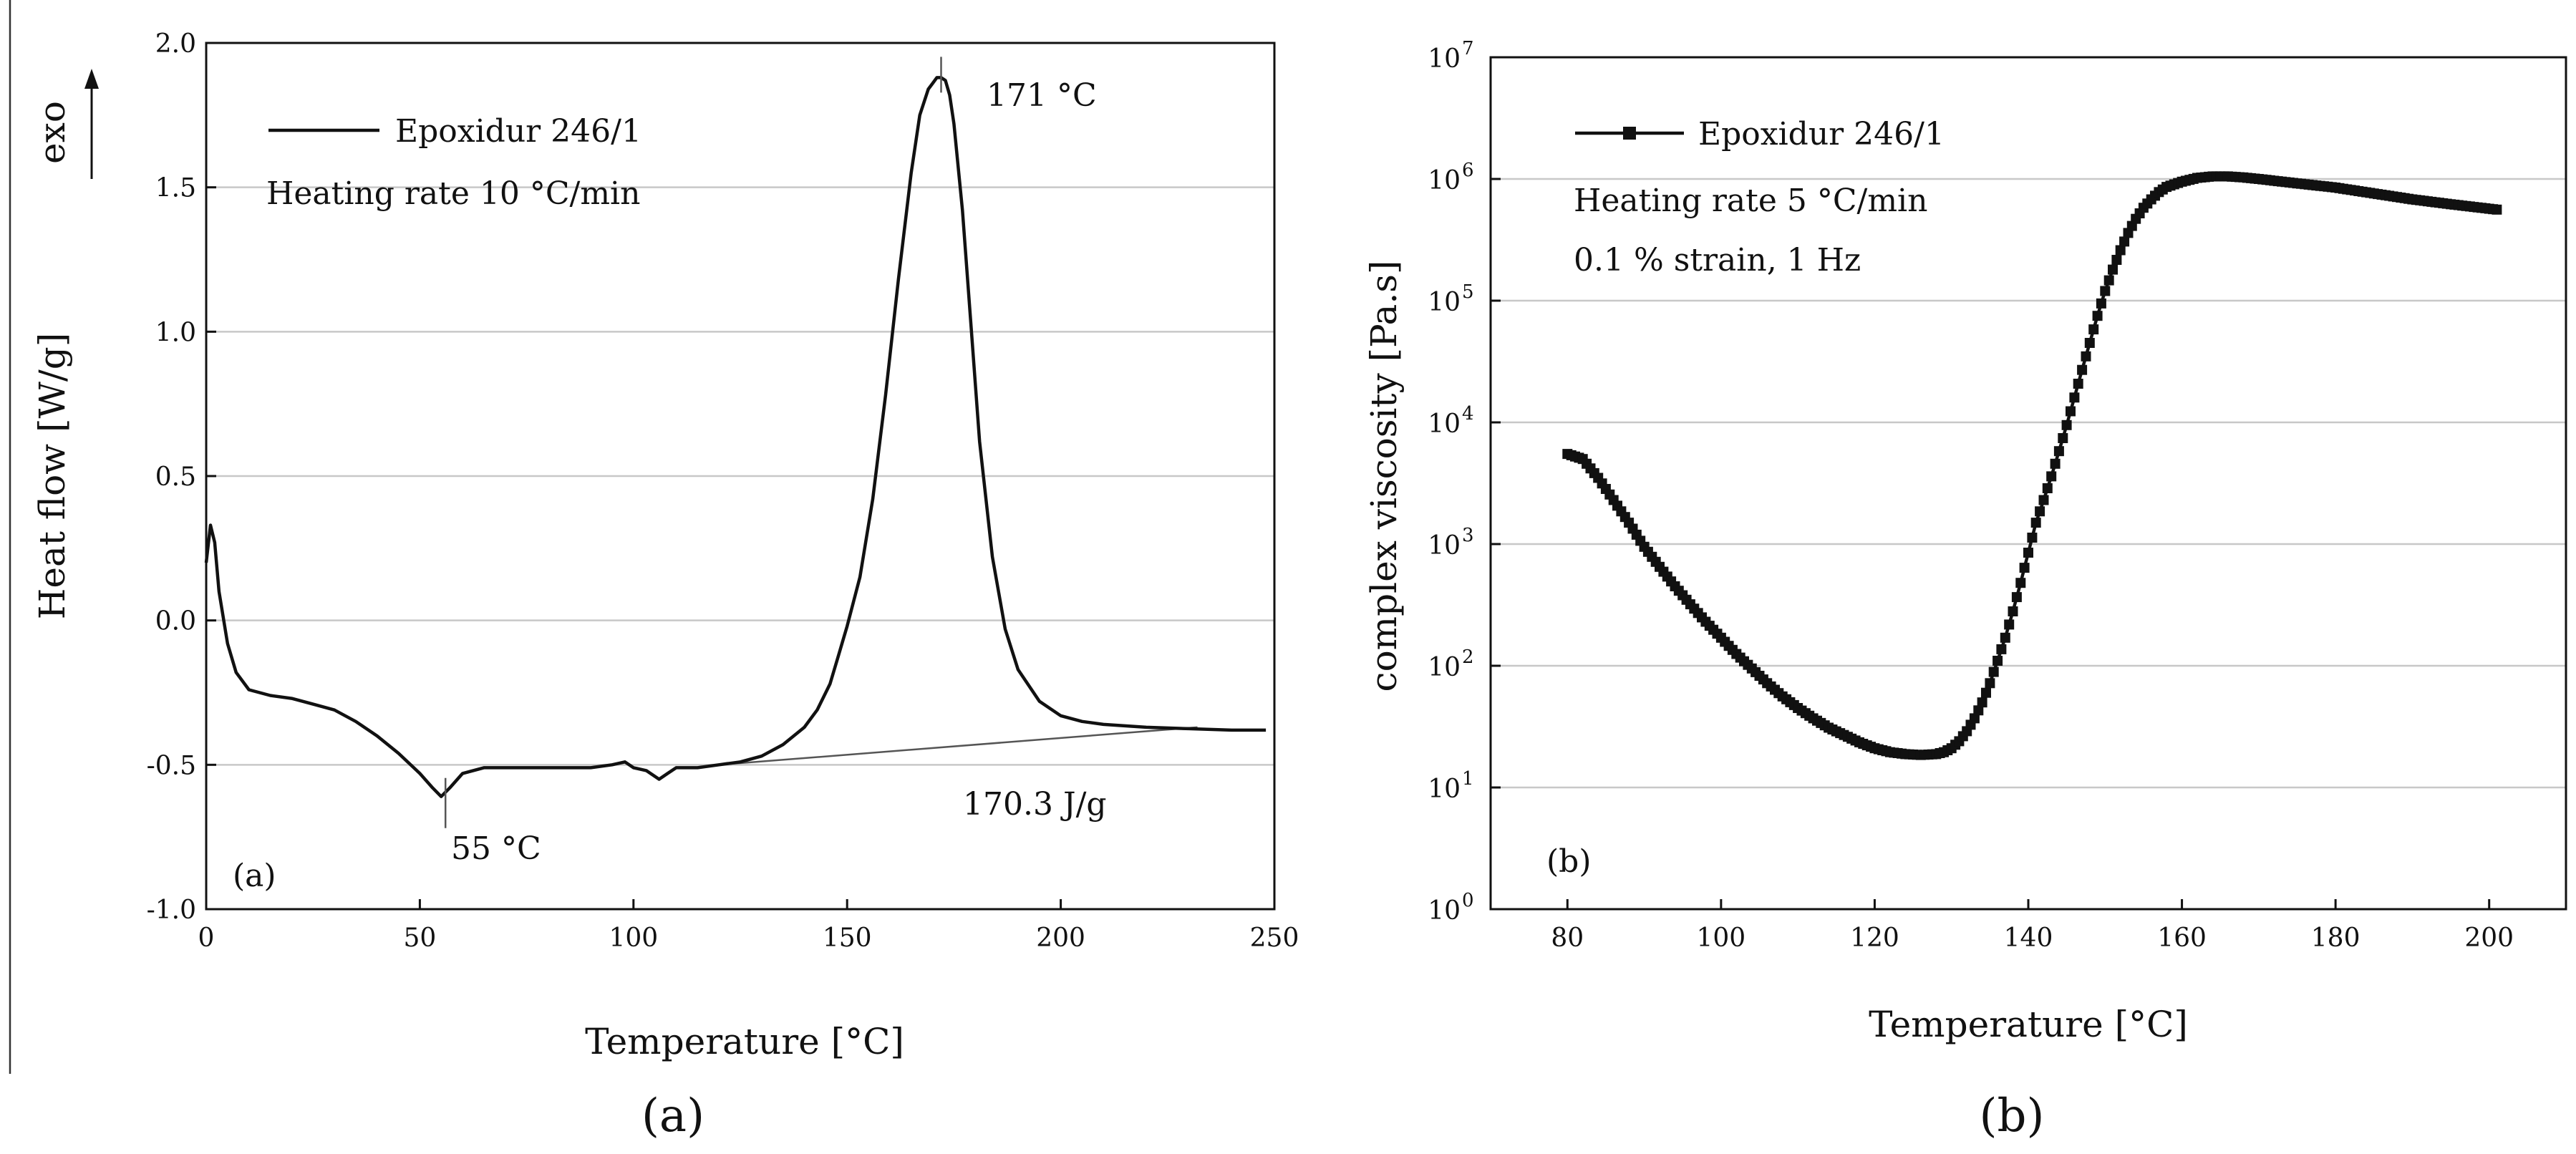 The image size is (2576, 1154). Describe the element at coordinates (176, 477) in the screenshot. I see `a-y-tick-label: 0.5` at that location.